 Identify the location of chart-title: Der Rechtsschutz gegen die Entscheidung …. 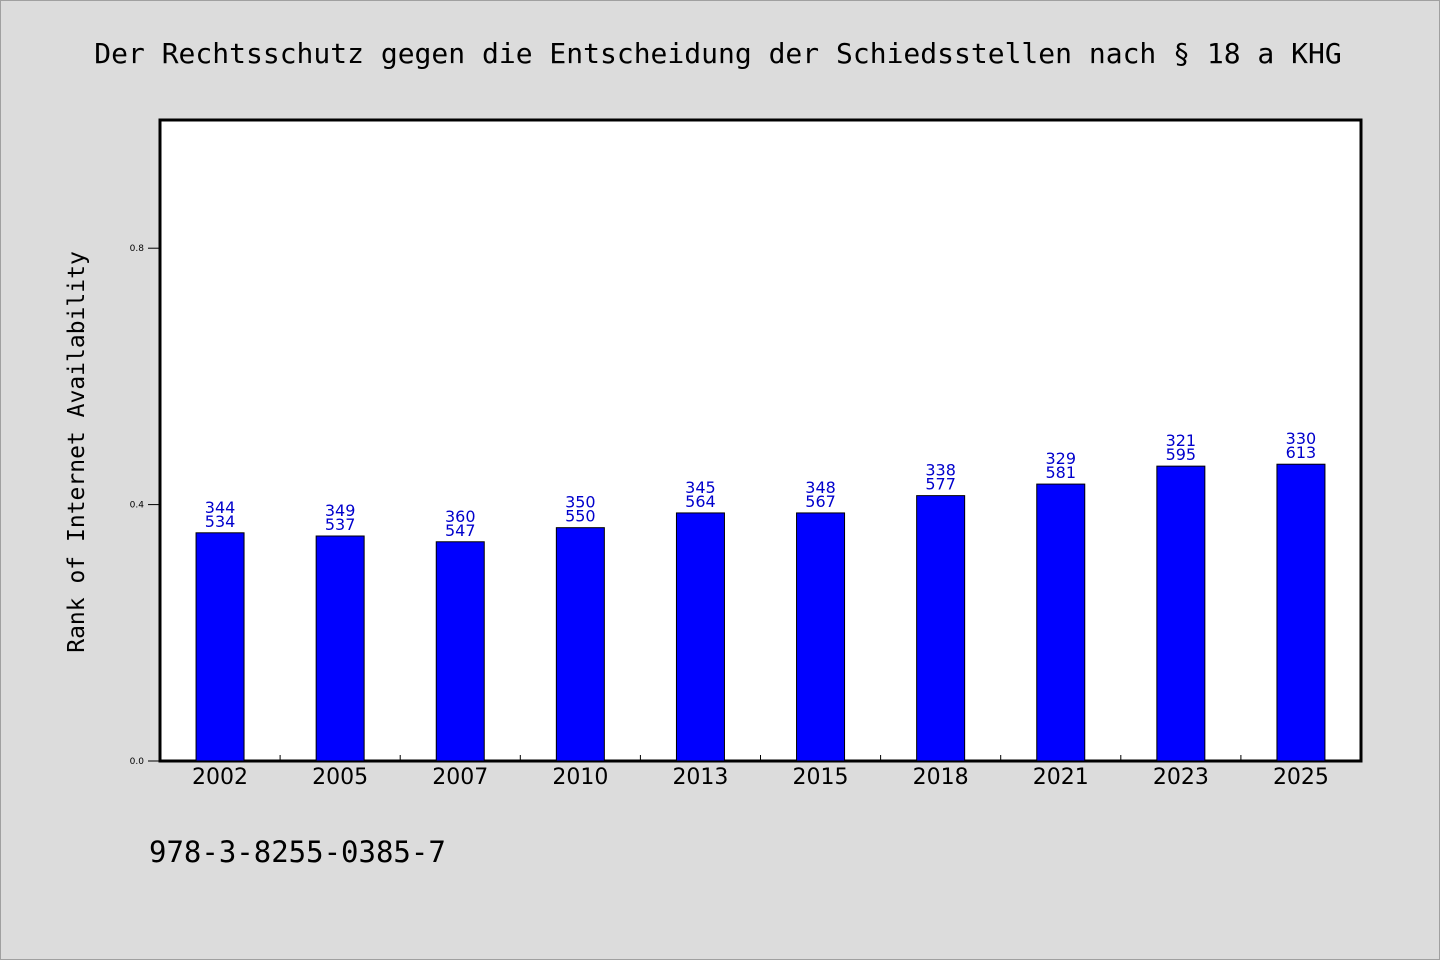
(717, 53).